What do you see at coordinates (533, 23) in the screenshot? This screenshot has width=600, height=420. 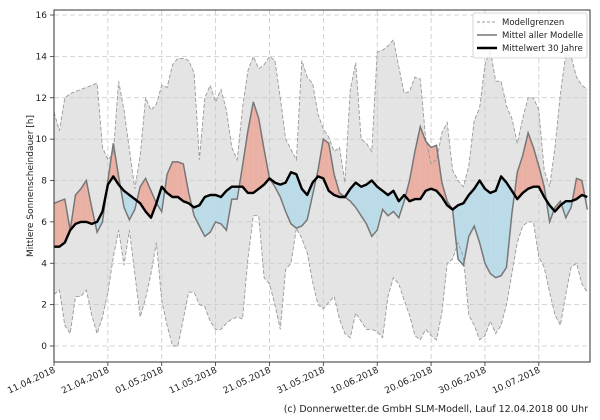 I see `legend-label-modellgrenzen: Modellgrenzen` at bounding box center [533, 23].